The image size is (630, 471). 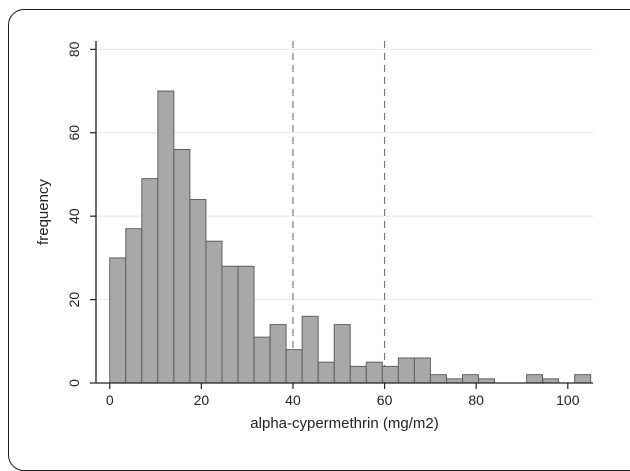 What do you see at coordinates (74, 300) in the screenshot?
I see `y-tick-label: 20` at bounding box center [74, 300].